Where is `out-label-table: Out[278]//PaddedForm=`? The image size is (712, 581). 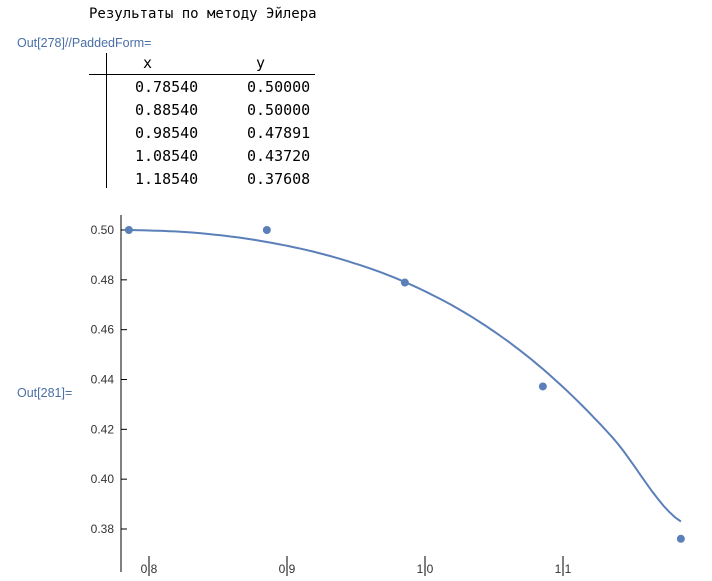
out-label-table: Out[278]//PaddedForm= is located at coordinates (84, 43).